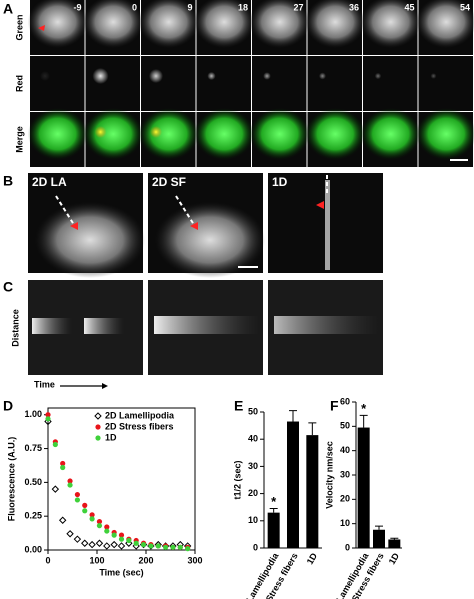 The height and width of the screenshot is (599, 474). What do you see at coordinates (345, 474) in the screenshot?
I see `y-tick-label: 30` at bounding box center [345, 474].